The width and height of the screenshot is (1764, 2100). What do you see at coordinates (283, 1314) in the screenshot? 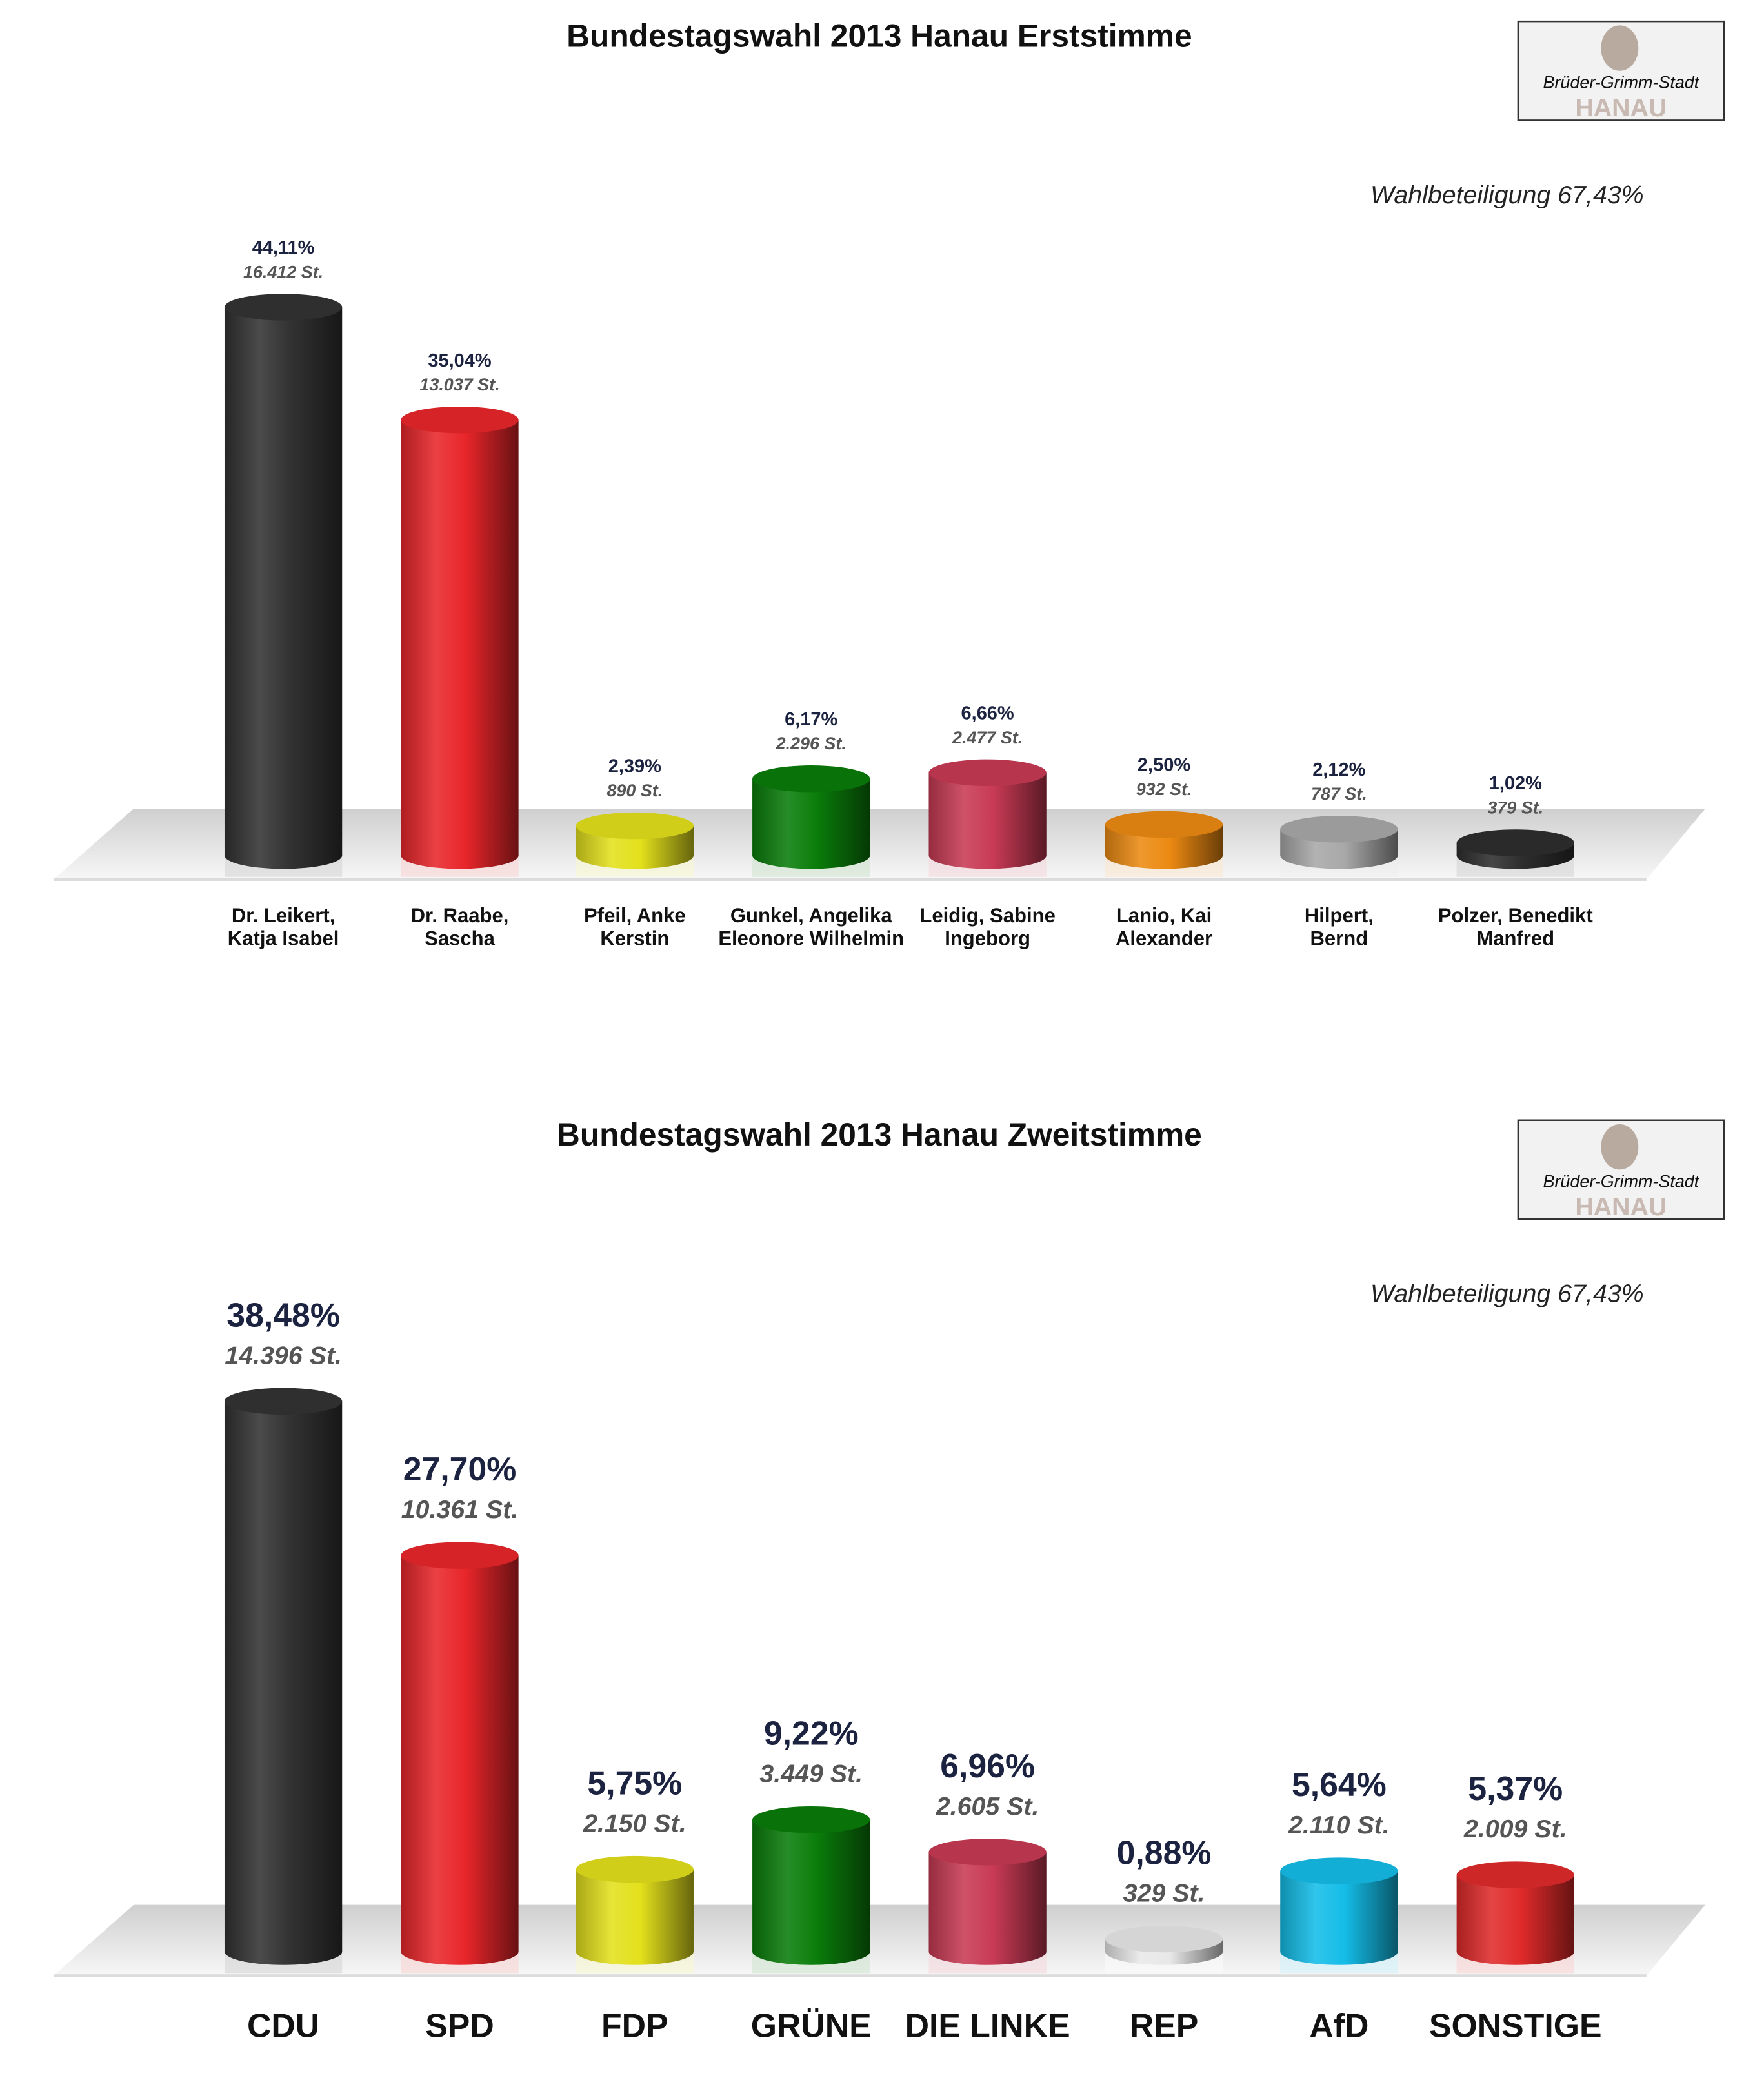
I see `percent-label: 38,48%` at bounding box center [283, 1314].